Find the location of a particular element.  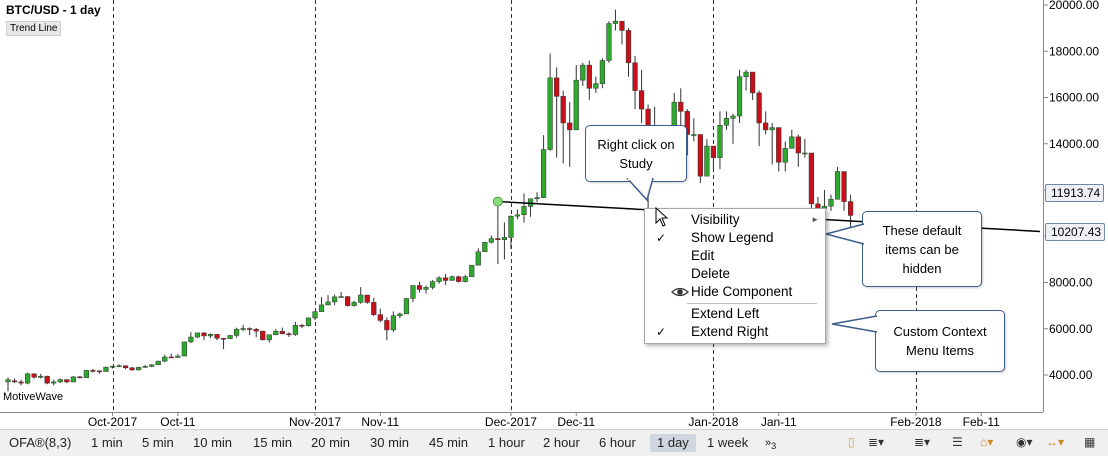

eye-icon: ◉▾ is located at coordinates (1024, 442).